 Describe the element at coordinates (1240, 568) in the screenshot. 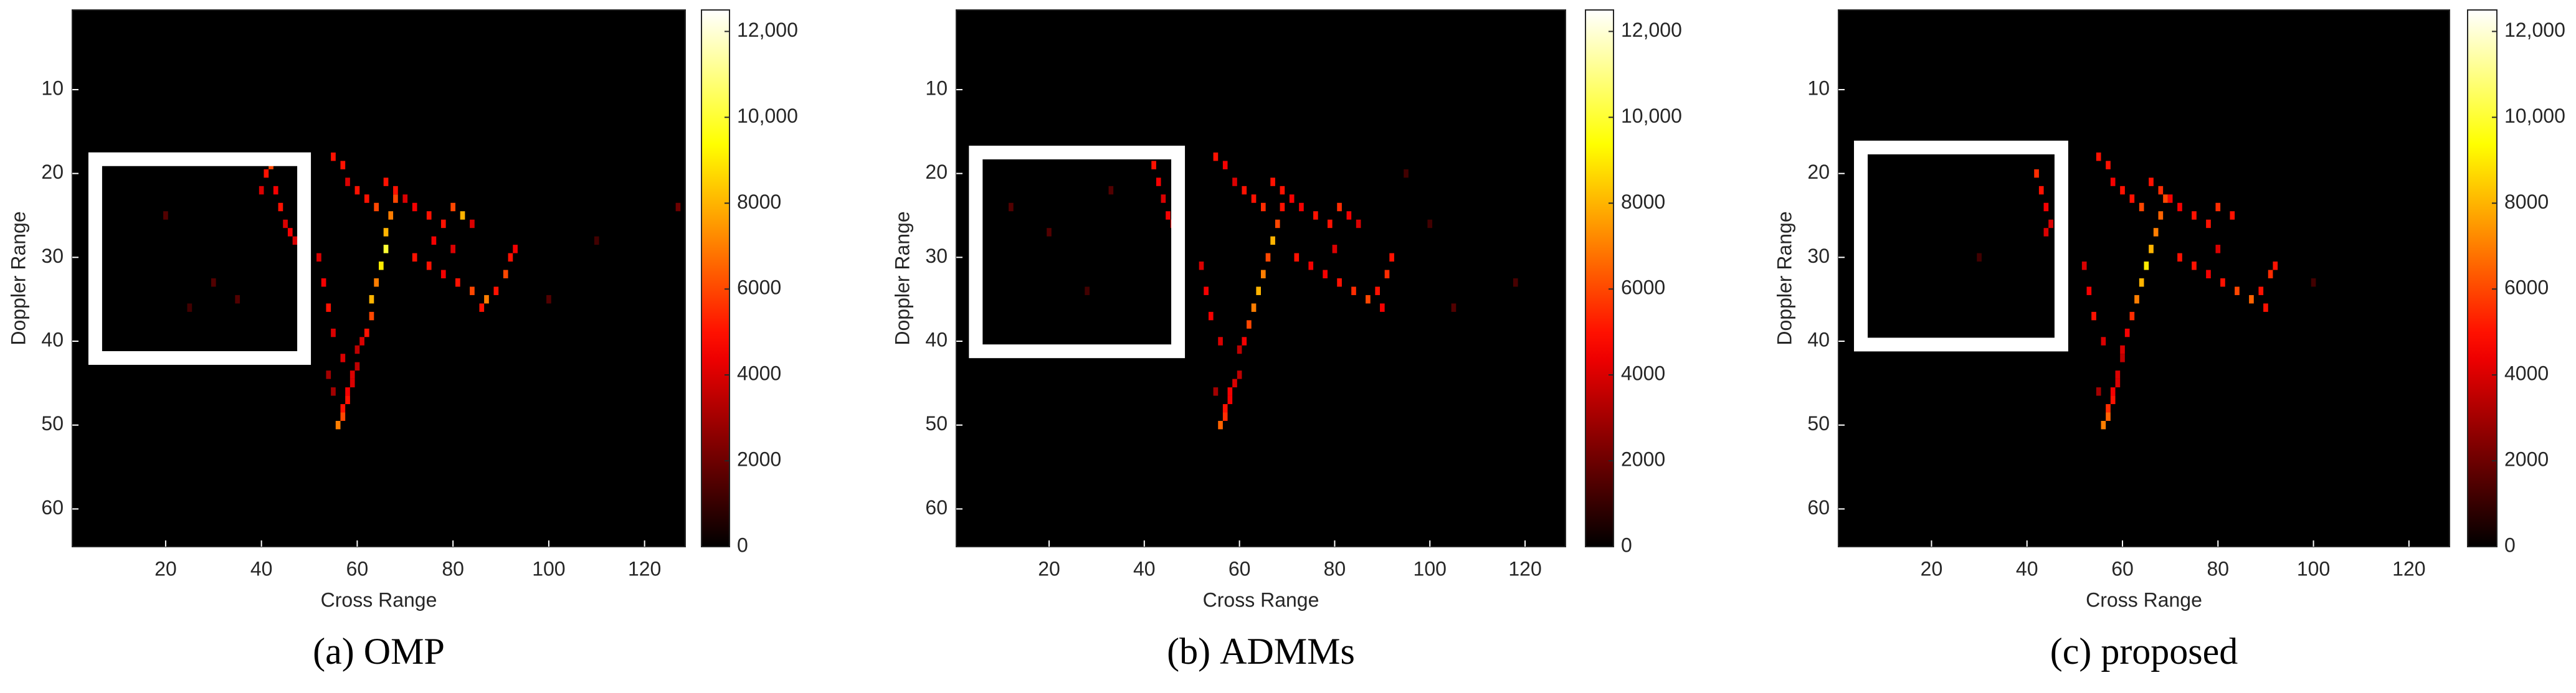

I see `x-tick-label: 60` at that location.